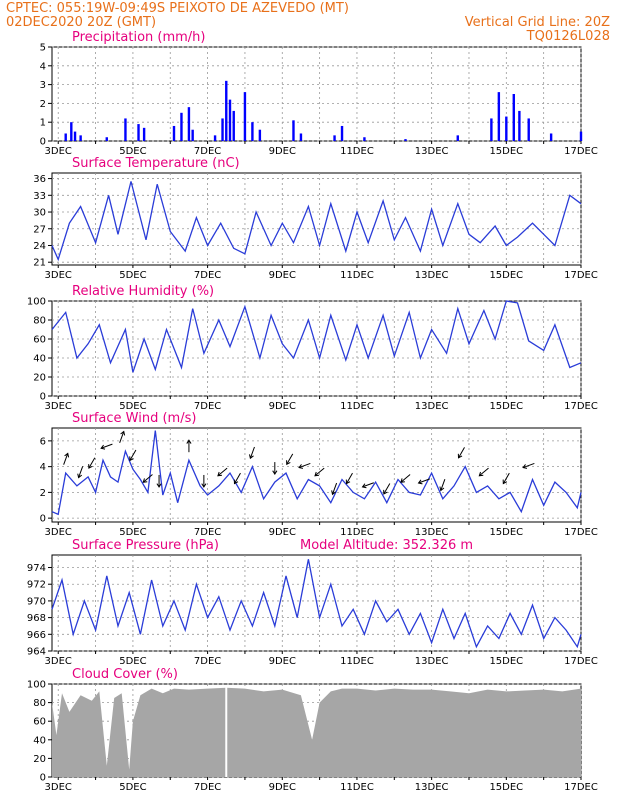 This screenshot has height=800, width=618. What do you see at coordinates (36, 601) in the screenshot?
I see `y-tick-label: 970` at bounding box center [36, 601].